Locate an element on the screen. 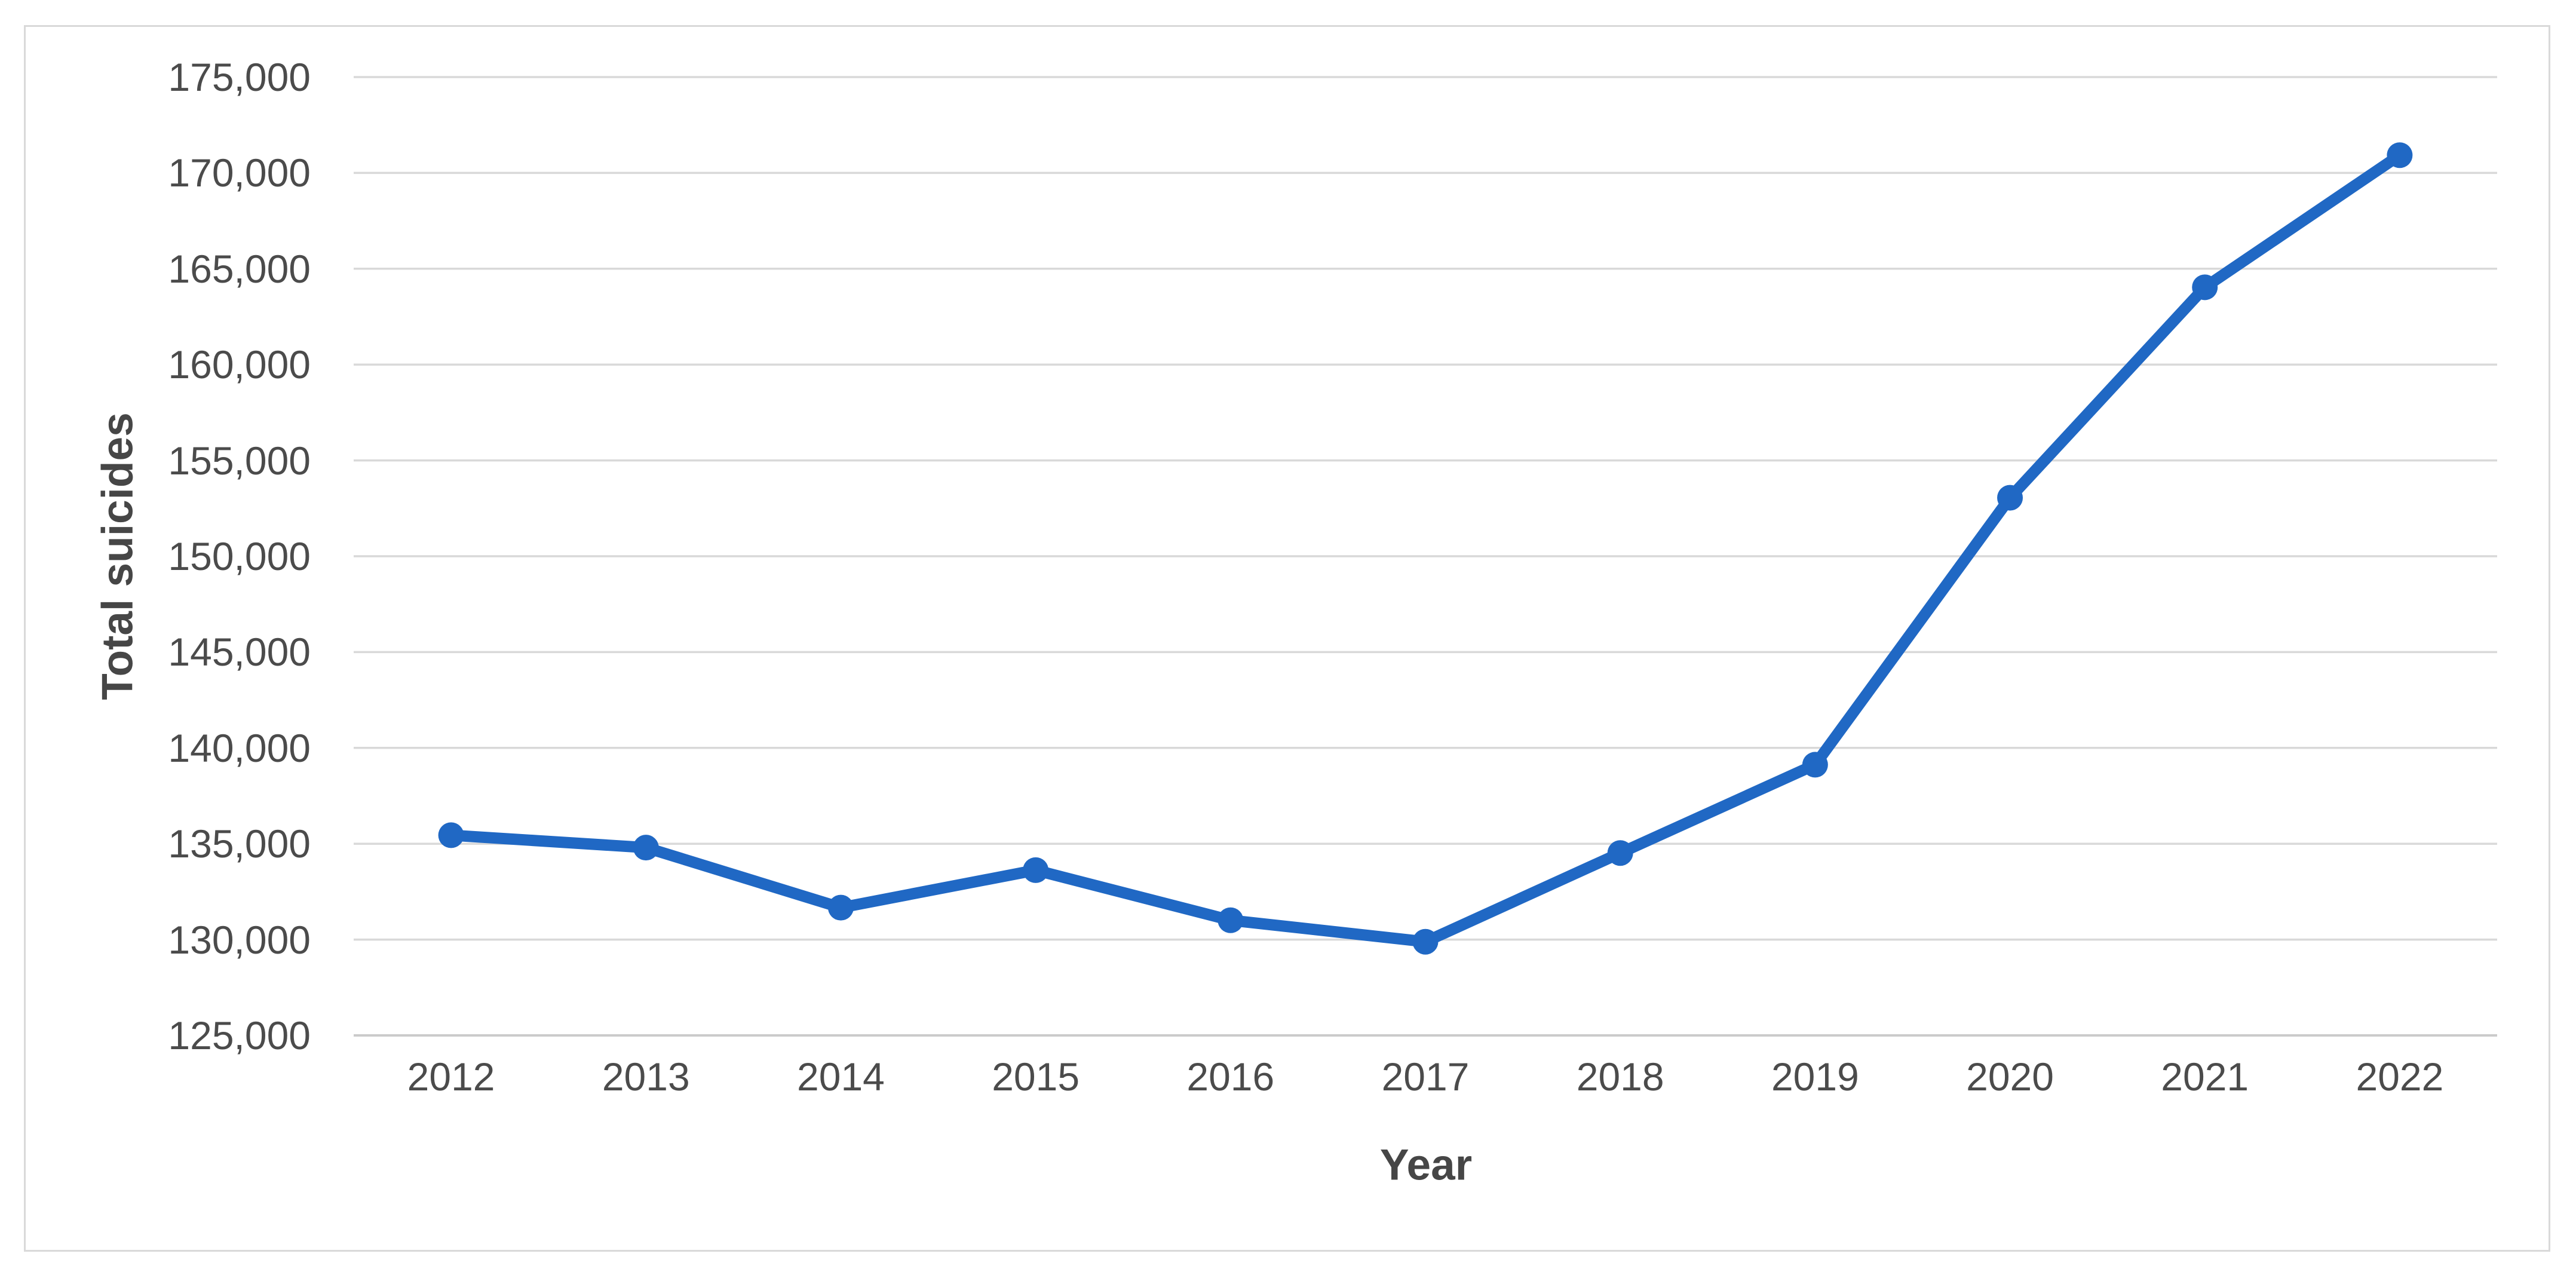  y-tick-label: 140,000 is located at coordinates (239, 748).